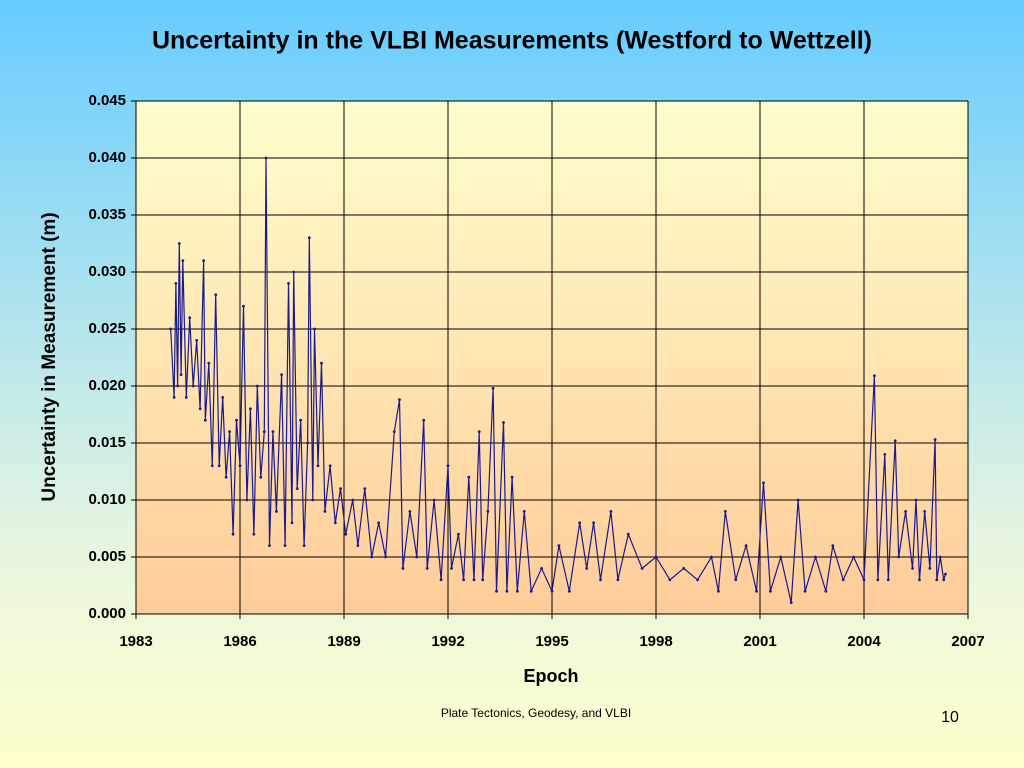 The height and width of the screenshot is (768, 1024). I want to click on y-tick-label: 0.020, so click(107, 385).